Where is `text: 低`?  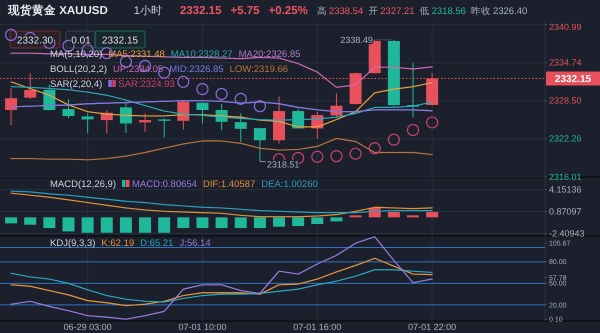 text: 低 is located at coordinates (425, 11).